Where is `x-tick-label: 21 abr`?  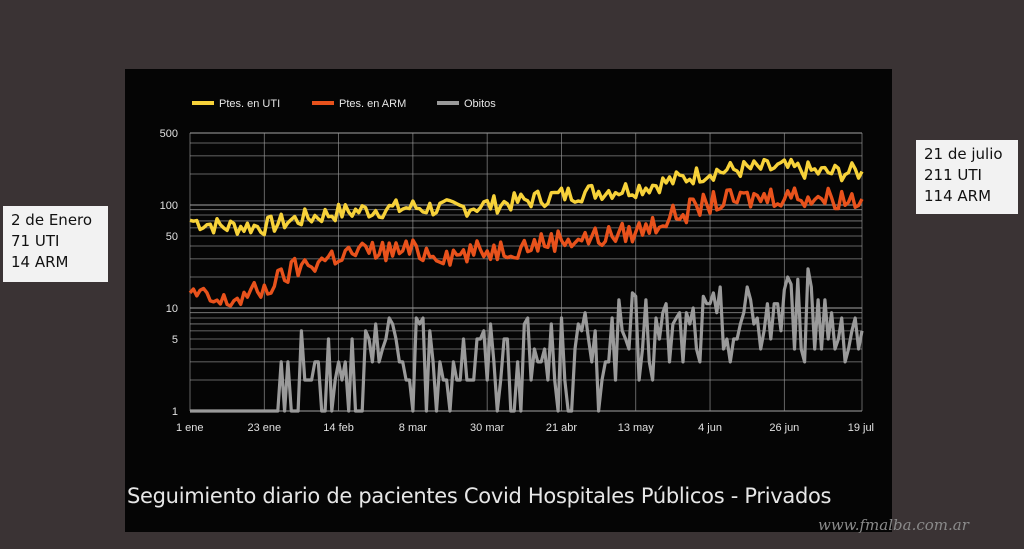
x-tick-label: 21 abr is located at coordinates (562, 428).